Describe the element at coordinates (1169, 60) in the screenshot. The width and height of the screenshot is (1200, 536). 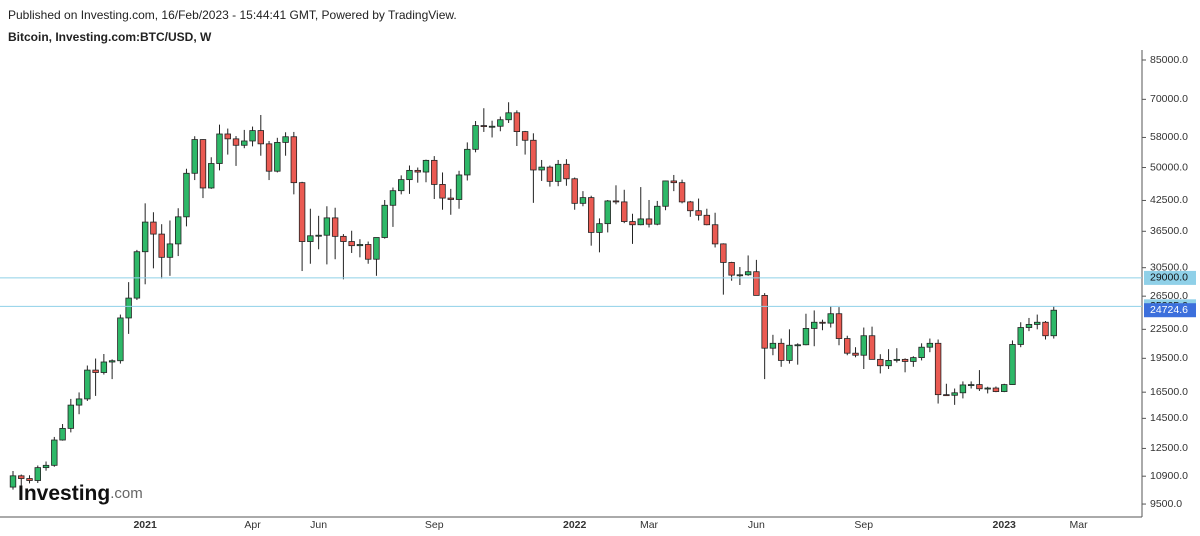
I see `y-tick-label: 85000.0` at that location.